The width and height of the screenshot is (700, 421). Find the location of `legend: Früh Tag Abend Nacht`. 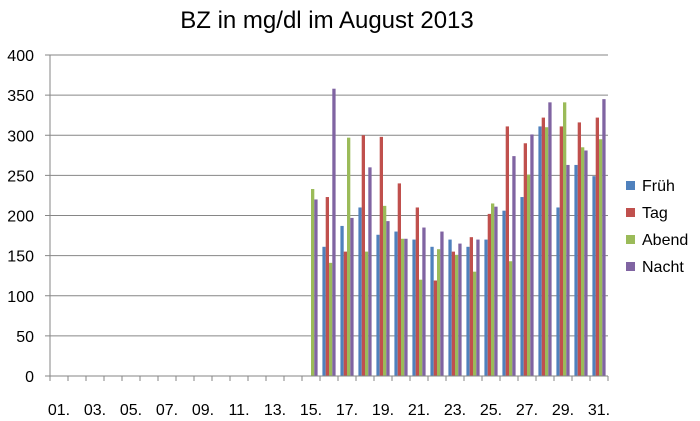

legend: Früh Tag Abend Nacht is located at coordinates (657, 227).